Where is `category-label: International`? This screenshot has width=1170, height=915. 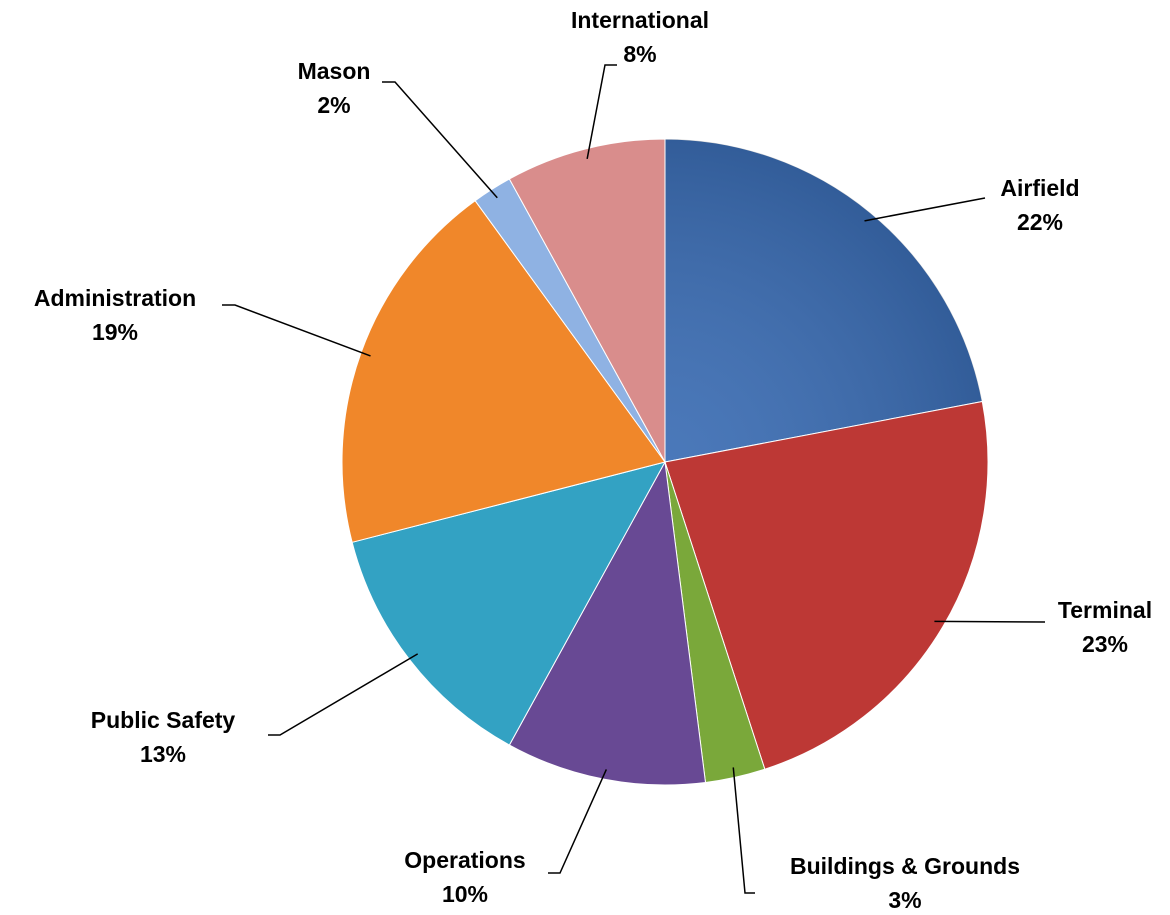
category-label: International is located at coordinates (640, 20).